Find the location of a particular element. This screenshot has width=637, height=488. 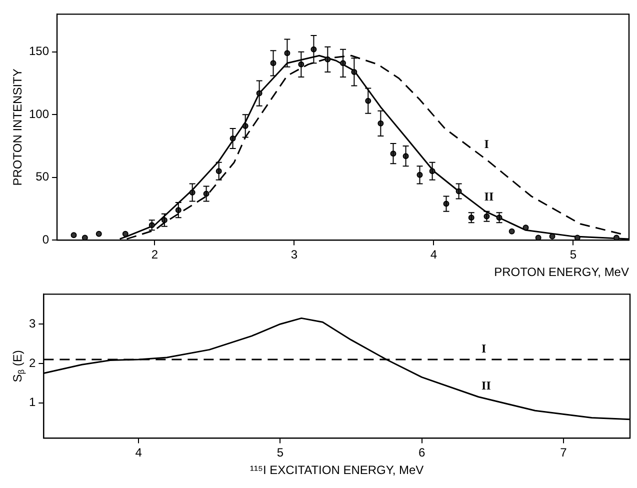

y-axis-title: PROTON INTENSITY is located at coordinates (17, 127).